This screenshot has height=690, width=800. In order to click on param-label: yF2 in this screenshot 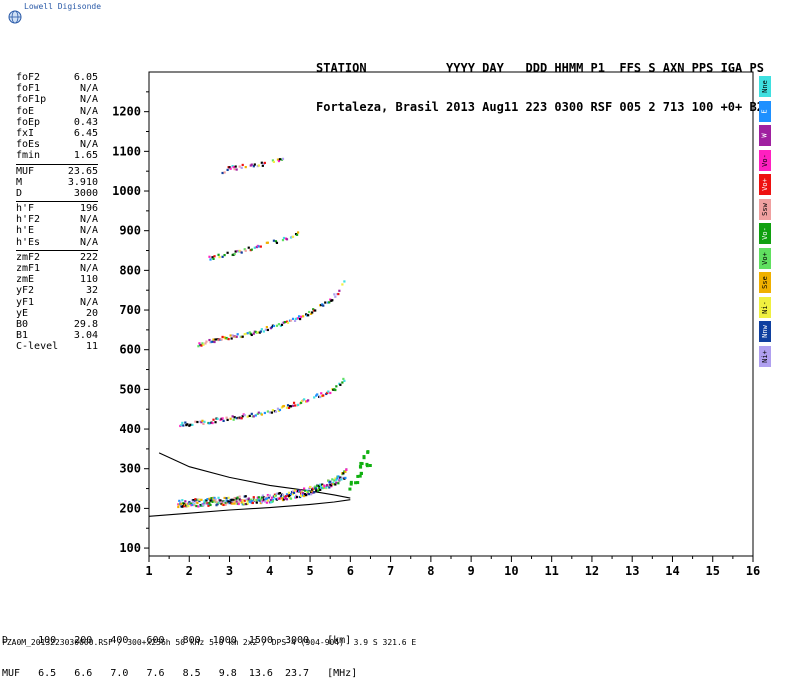, I will do `click(25, 291)`.